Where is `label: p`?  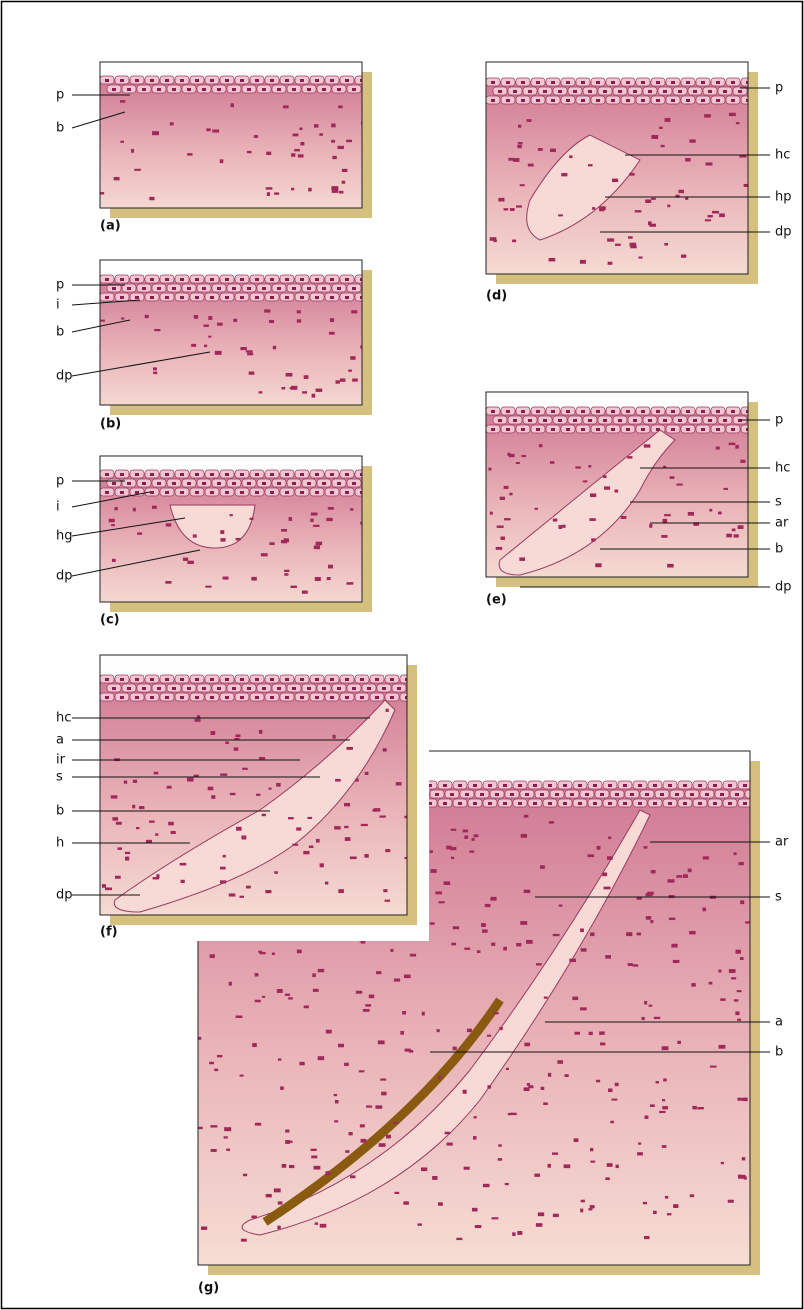
label: p is located at coordinates (60, 481).